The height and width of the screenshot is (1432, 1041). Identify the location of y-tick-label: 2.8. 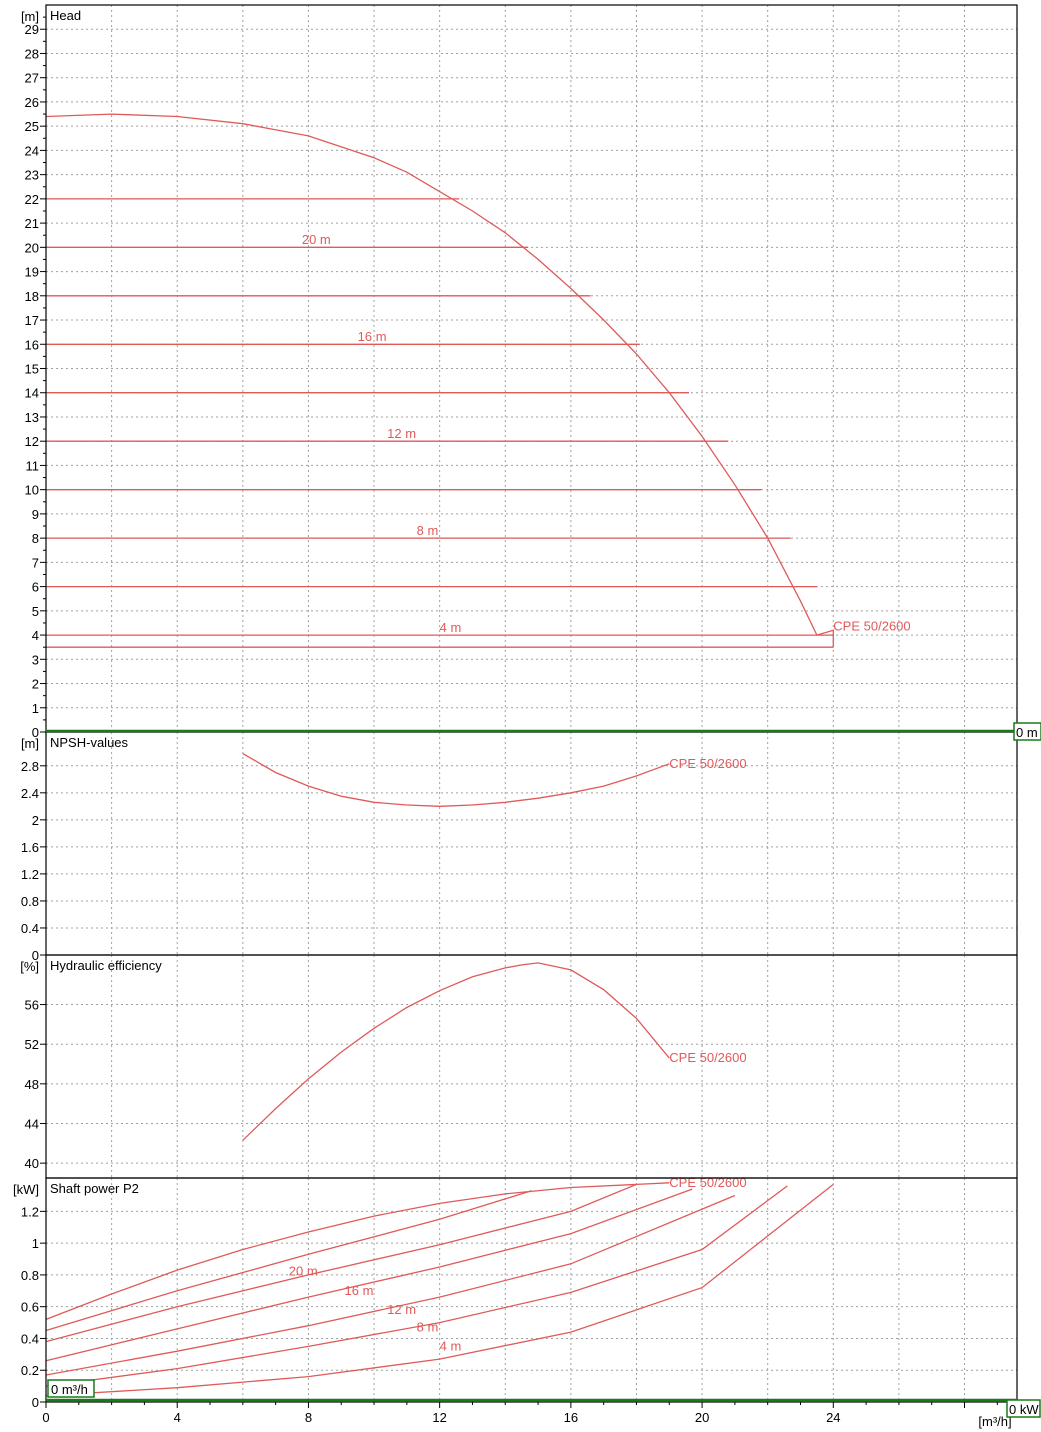
(30, 766).